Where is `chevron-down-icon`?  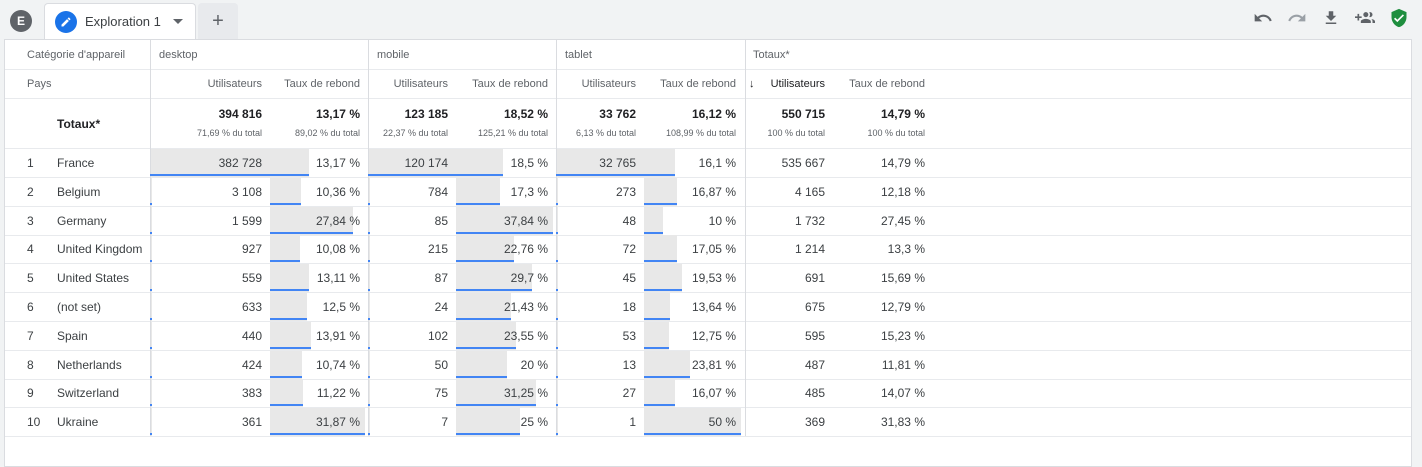
chevron-down-icon is located at coordinates (178, 21).